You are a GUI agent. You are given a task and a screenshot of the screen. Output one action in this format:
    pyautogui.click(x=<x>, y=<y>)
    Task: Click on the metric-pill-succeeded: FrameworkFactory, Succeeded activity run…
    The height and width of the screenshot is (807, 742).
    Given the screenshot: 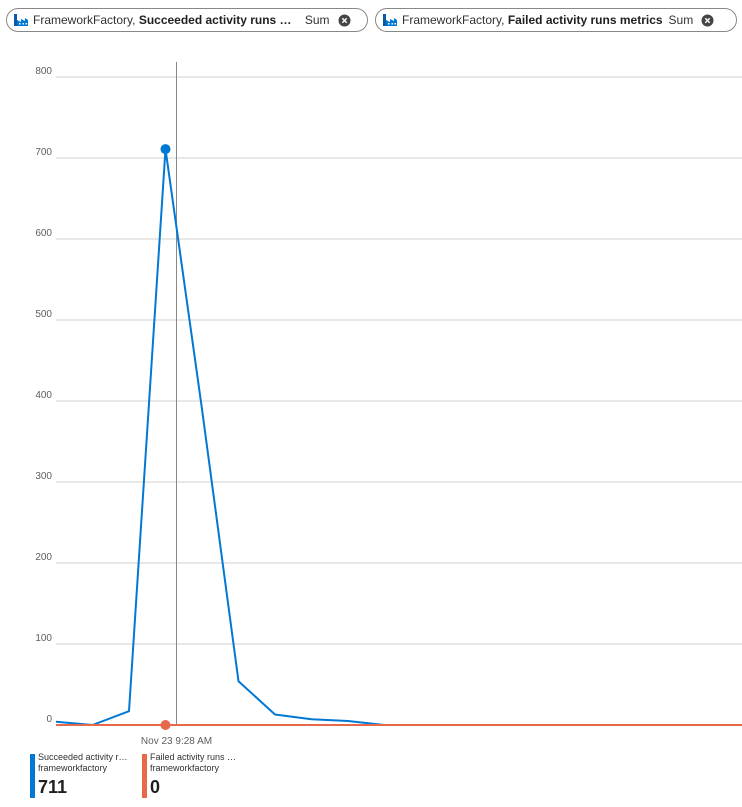 What is the action you would take?
    pyautogui.click(x=187, y=20)
    